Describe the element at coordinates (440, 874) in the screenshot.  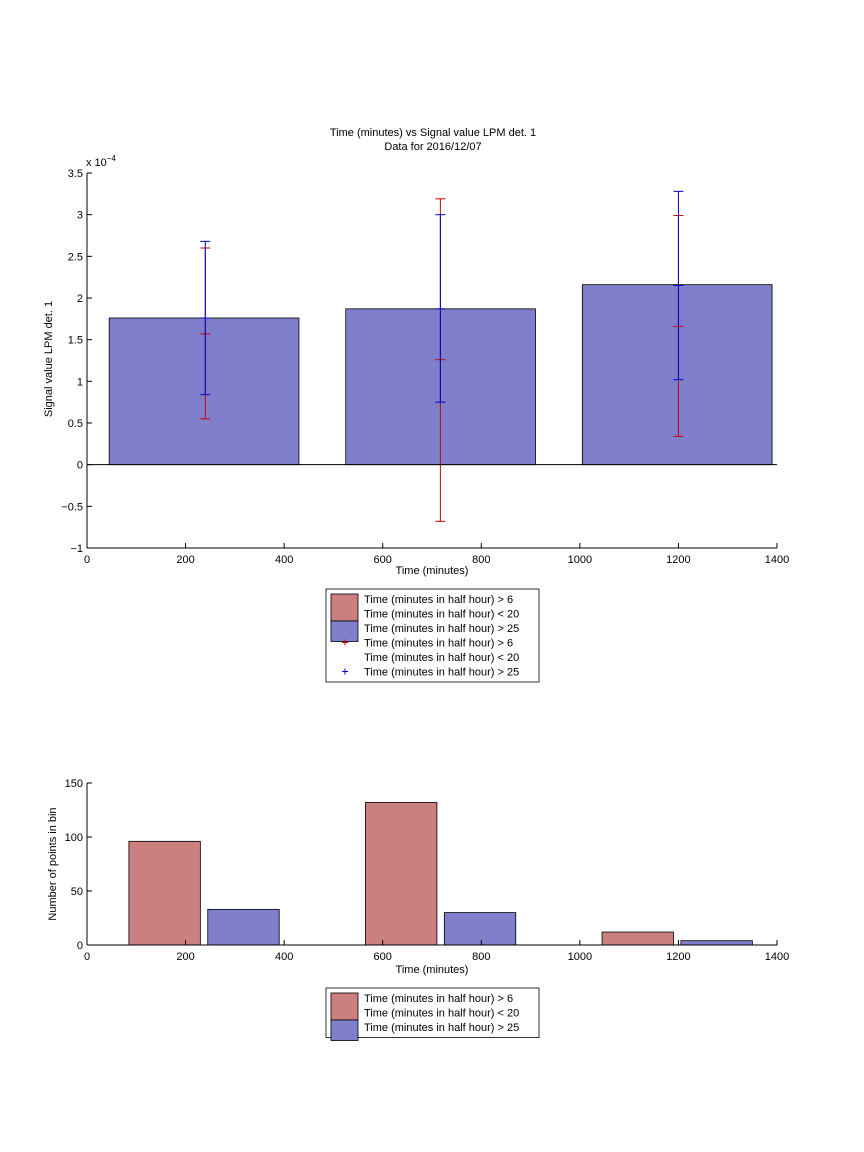
I see `bar-group` at that location.